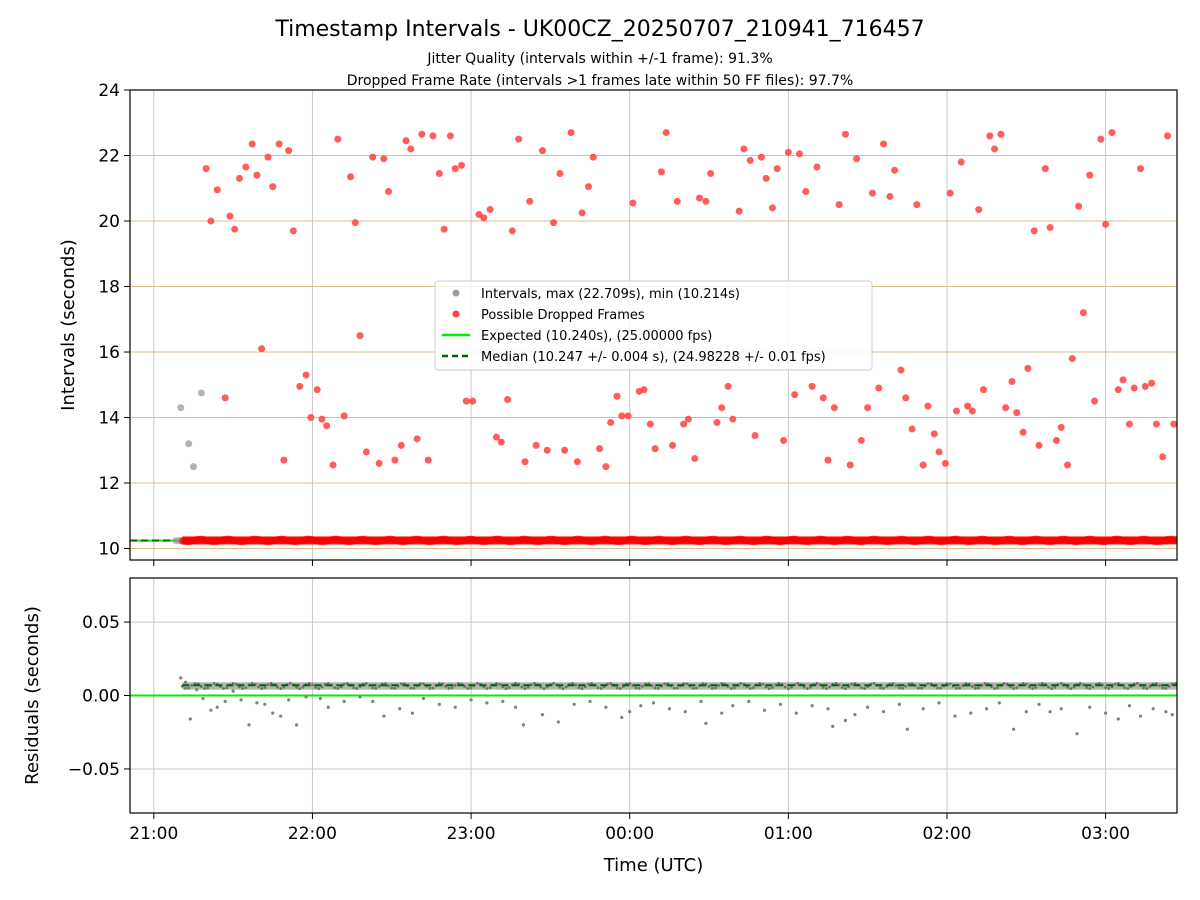  I want to click on ytick-label: 12, so click(109, 484).